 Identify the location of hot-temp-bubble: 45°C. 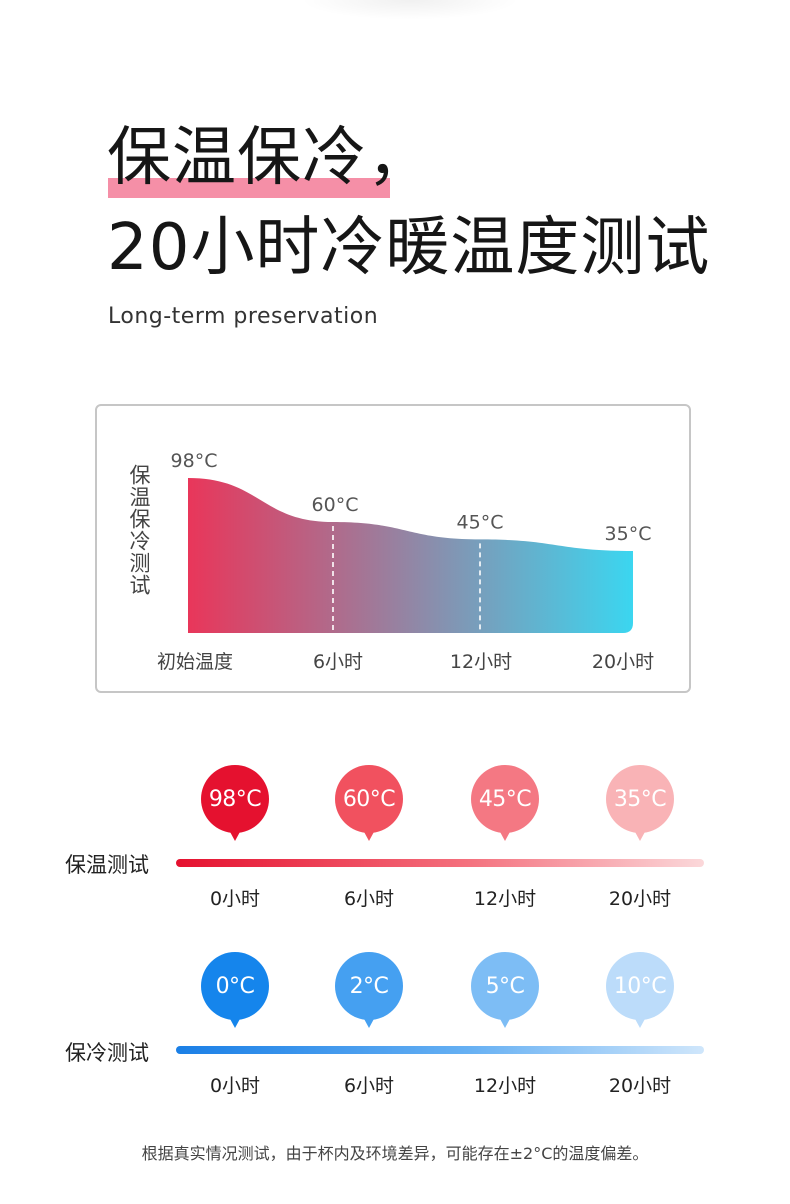
(505, 803).